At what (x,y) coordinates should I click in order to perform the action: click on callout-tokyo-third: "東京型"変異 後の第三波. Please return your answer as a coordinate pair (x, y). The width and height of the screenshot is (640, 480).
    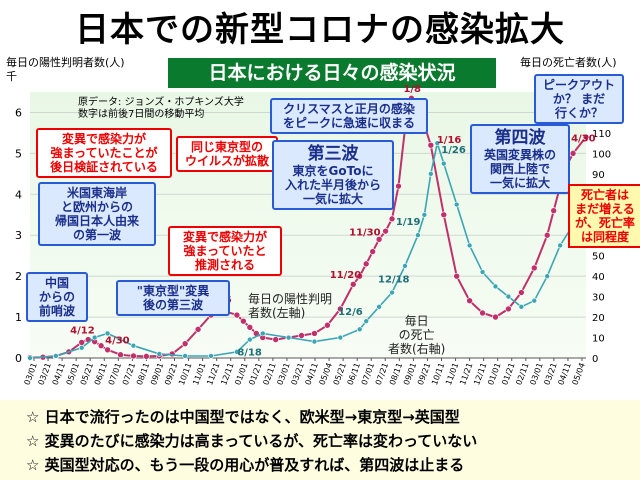
    Looking at the image, I should click on (173, 298).